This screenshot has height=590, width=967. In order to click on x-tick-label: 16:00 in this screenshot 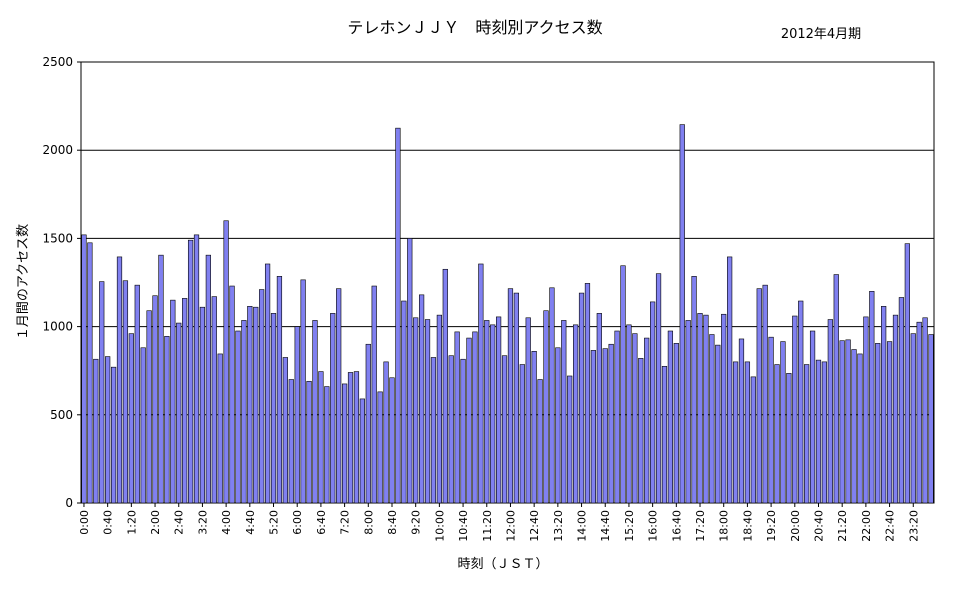, I will do `click(653, 526)`.